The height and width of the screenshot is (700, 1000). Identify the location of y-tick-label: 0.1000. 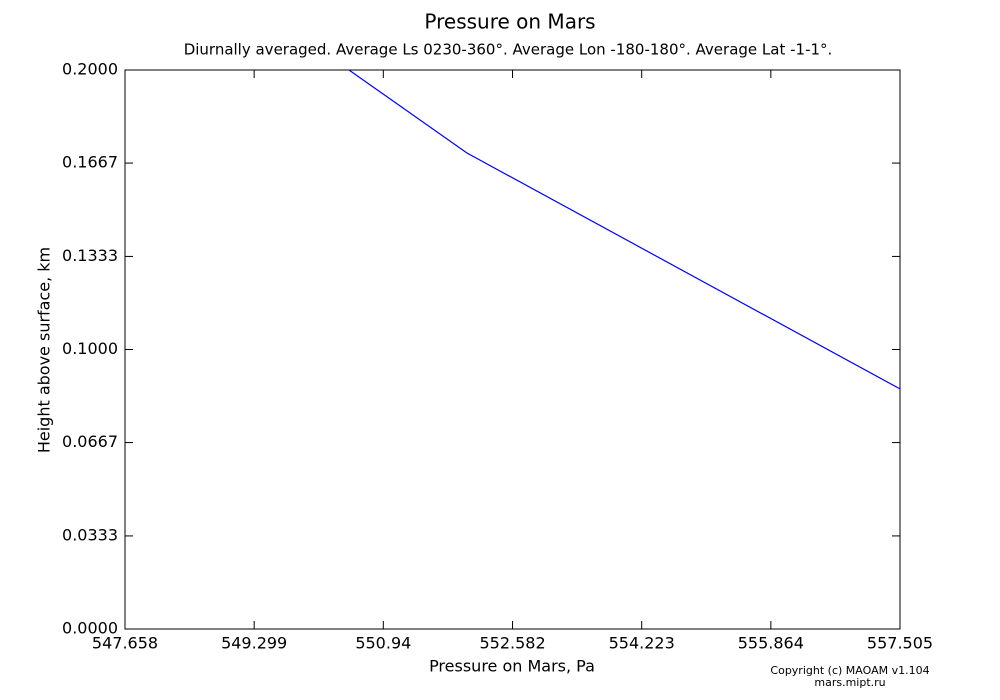
(90, 348).